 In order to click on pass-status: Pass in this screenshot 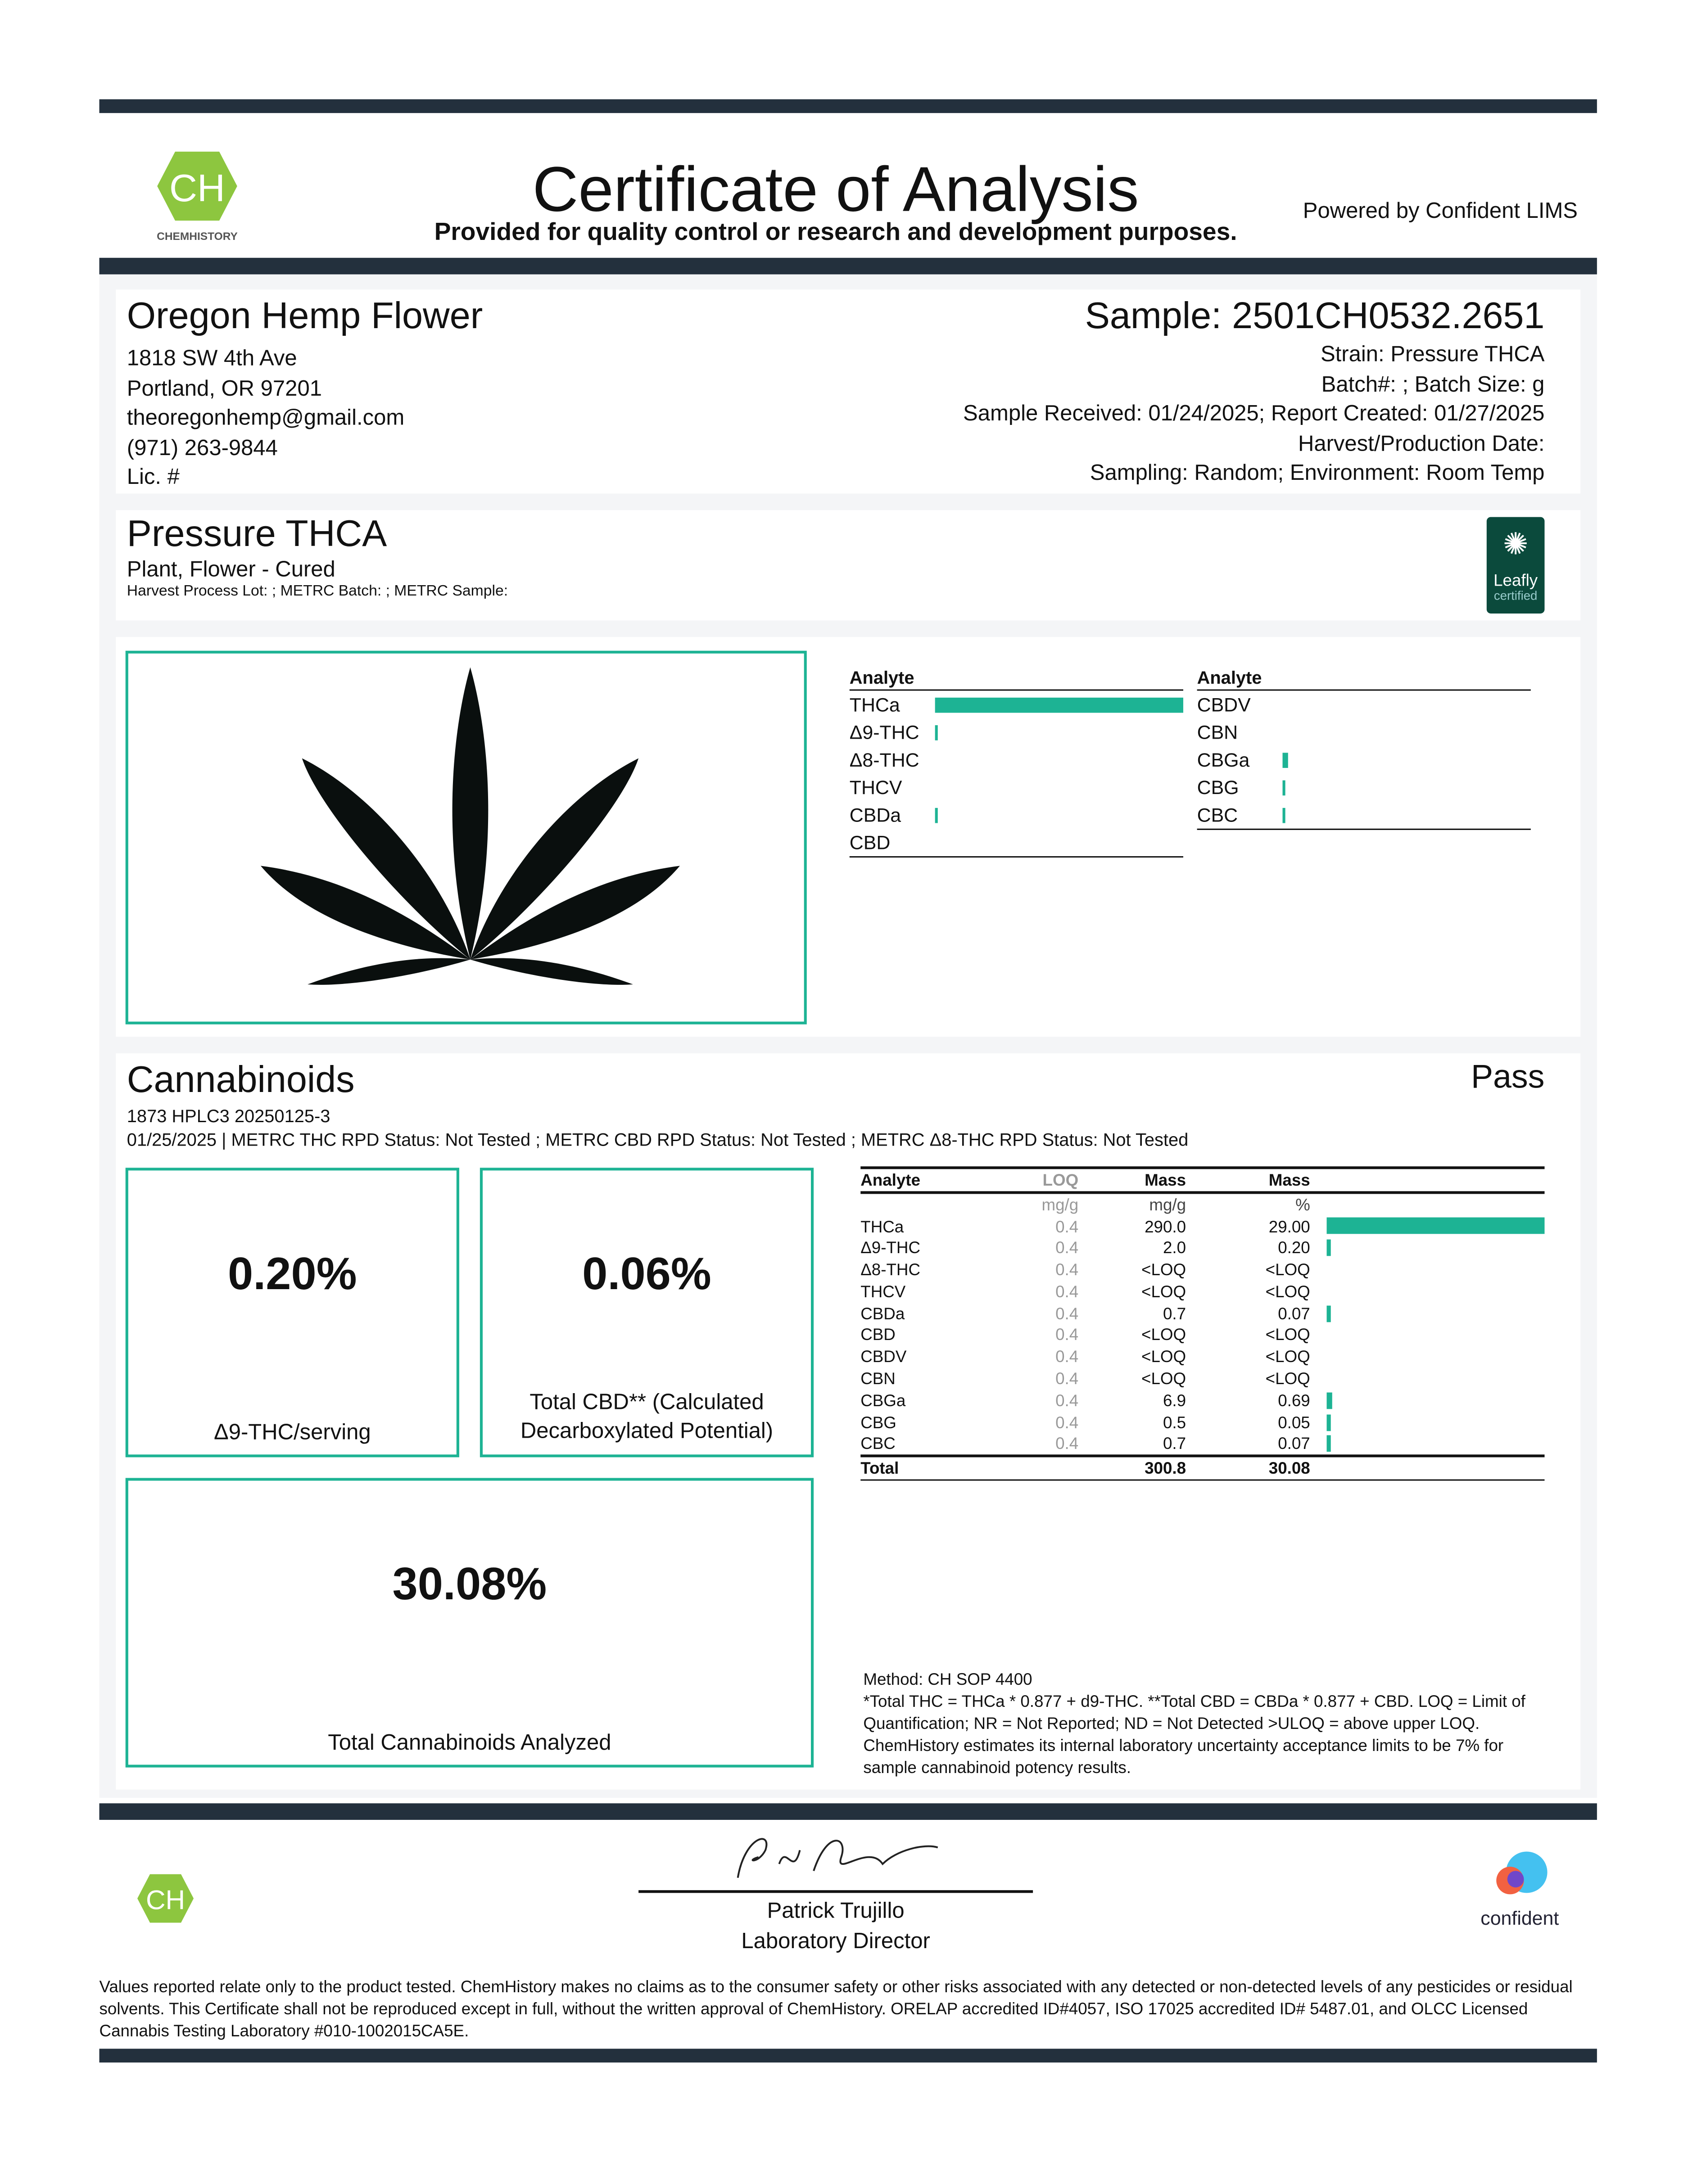, I will do `click(1508, 1078)`.